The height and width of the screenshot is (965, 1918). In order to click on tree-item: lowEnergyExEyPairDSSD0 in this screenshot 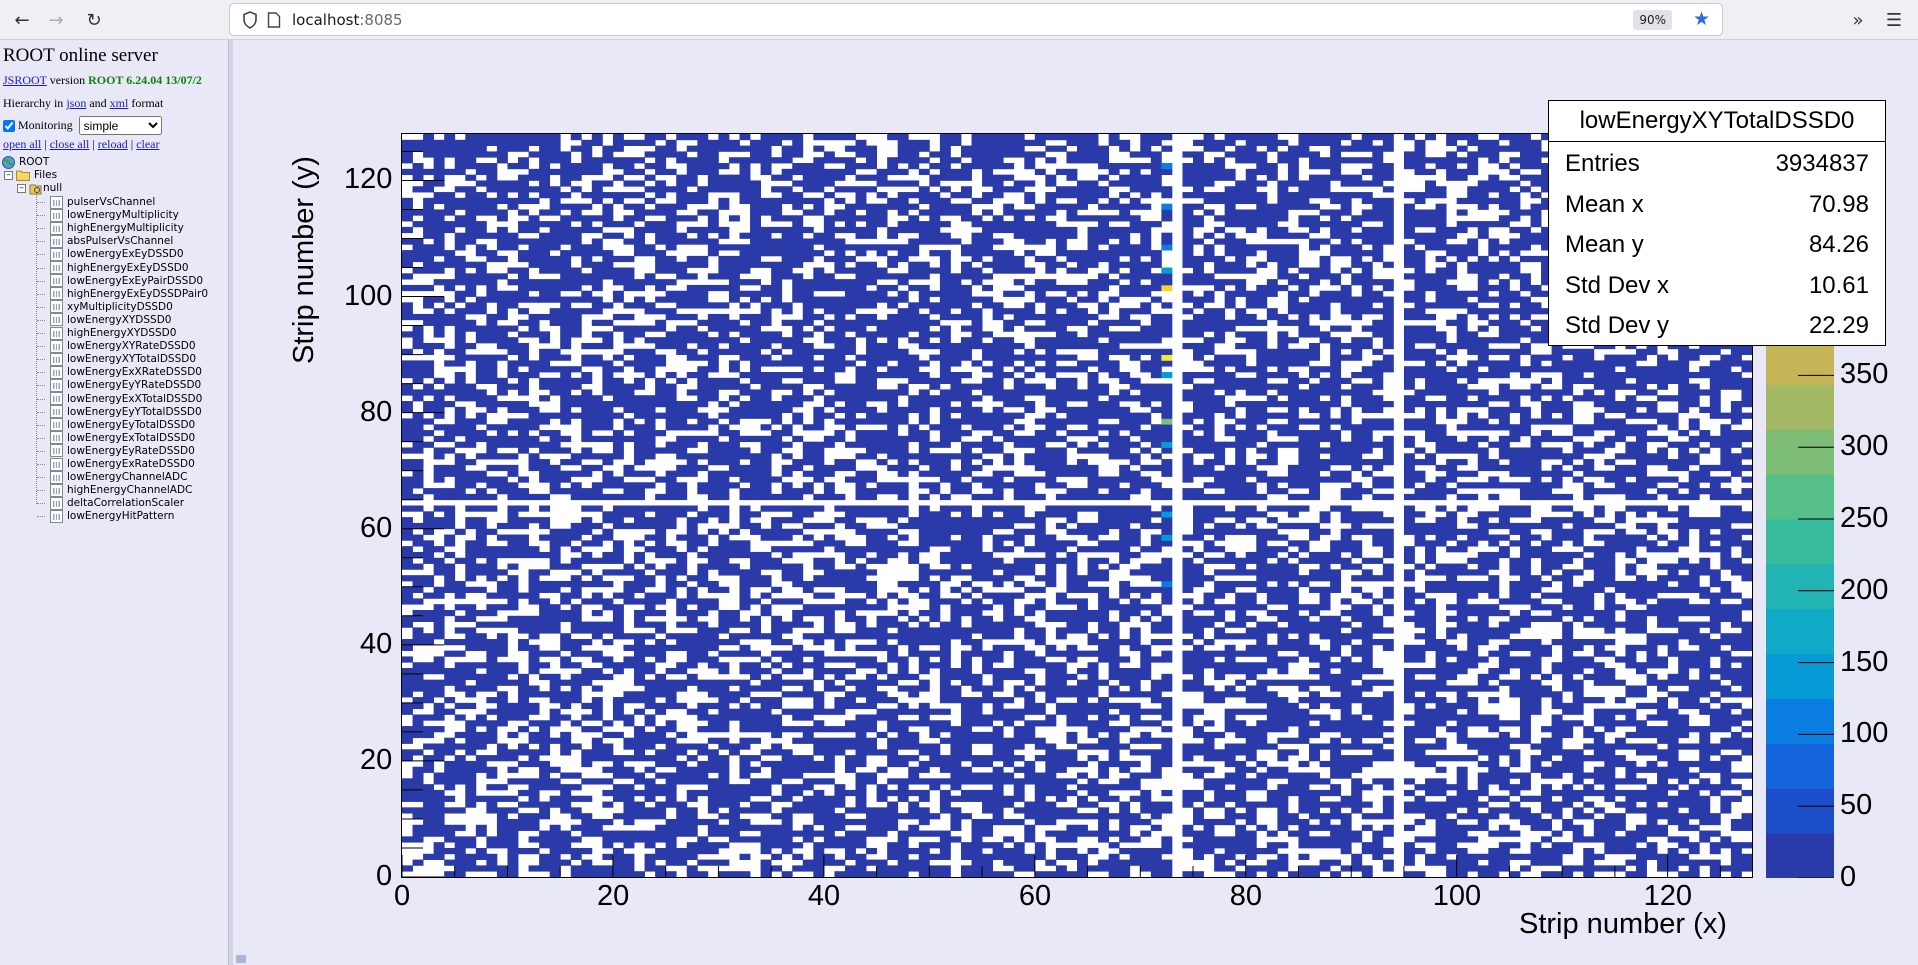, I will do `click(126, 281)`.